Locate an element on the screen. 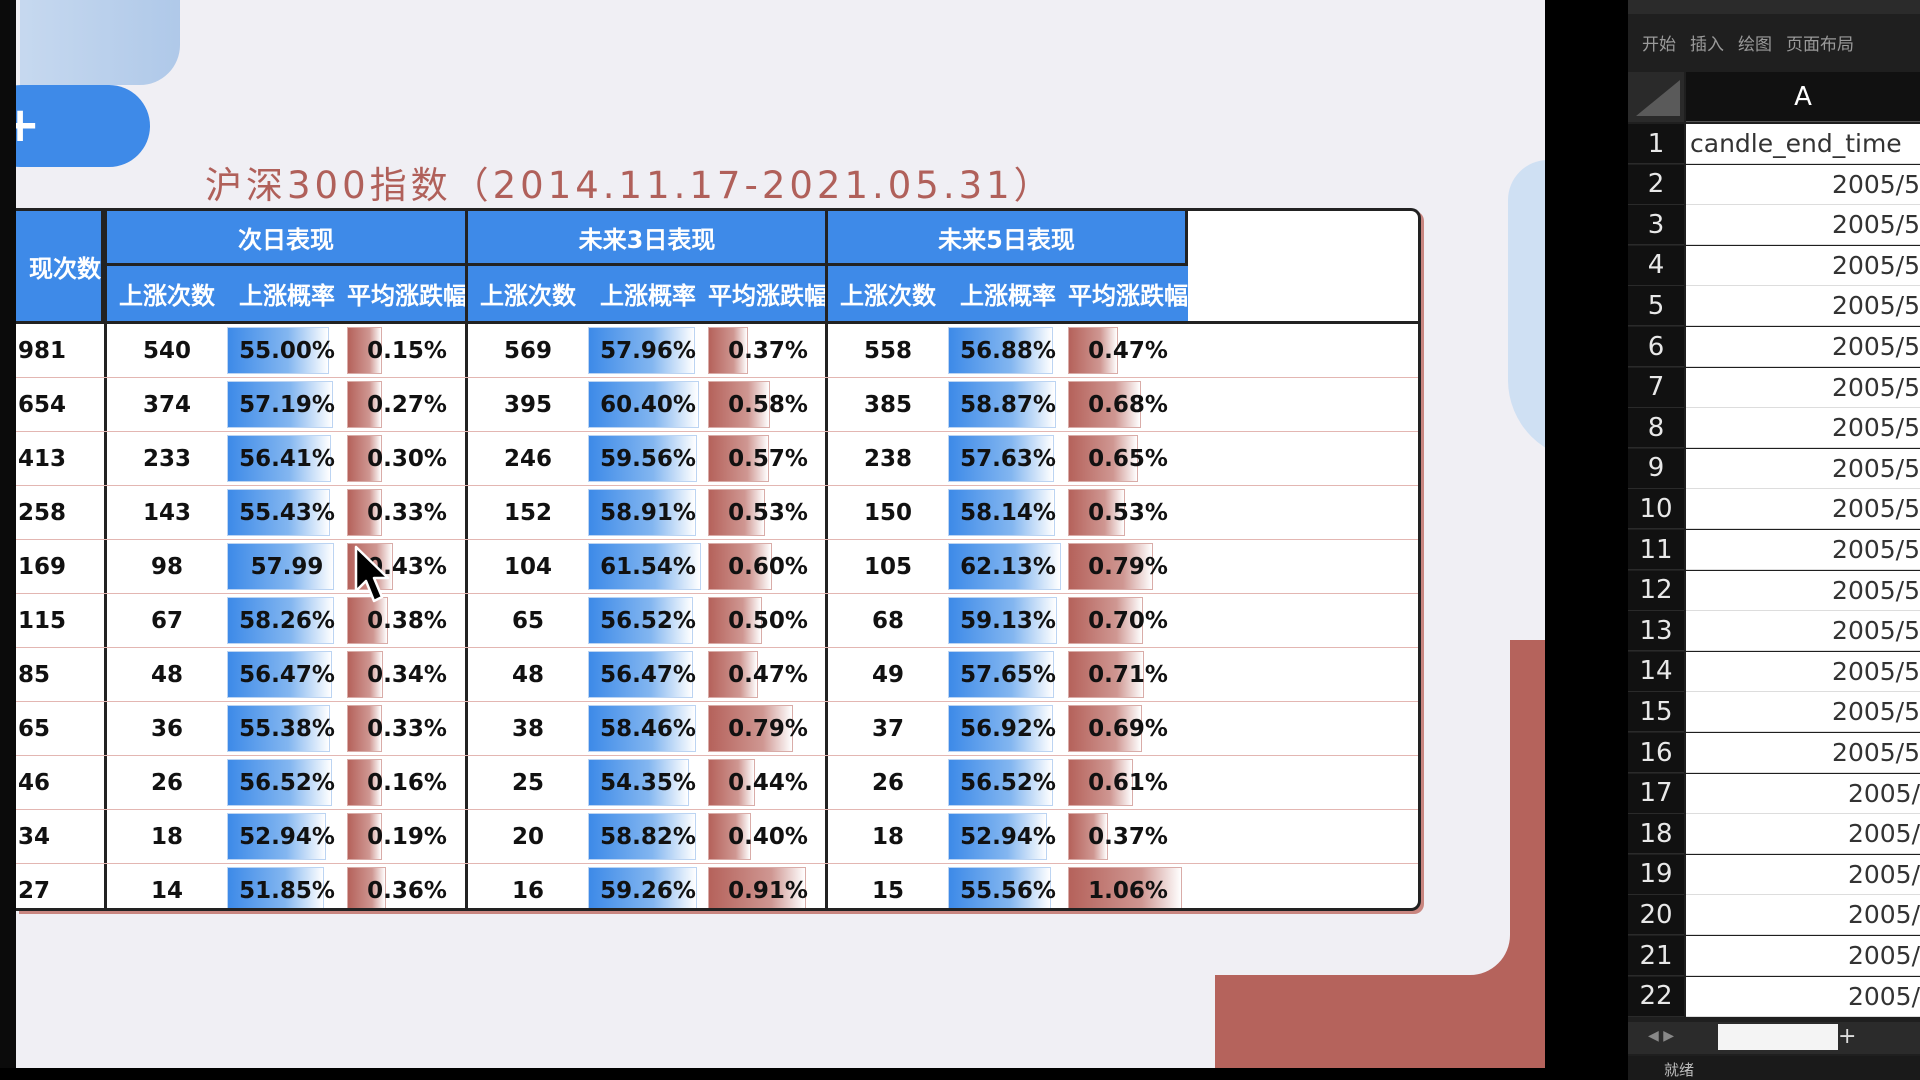 The height and width of the screenshot is (1080, 1920). cell-text: 56.47% is located at coordinates (648, 674).